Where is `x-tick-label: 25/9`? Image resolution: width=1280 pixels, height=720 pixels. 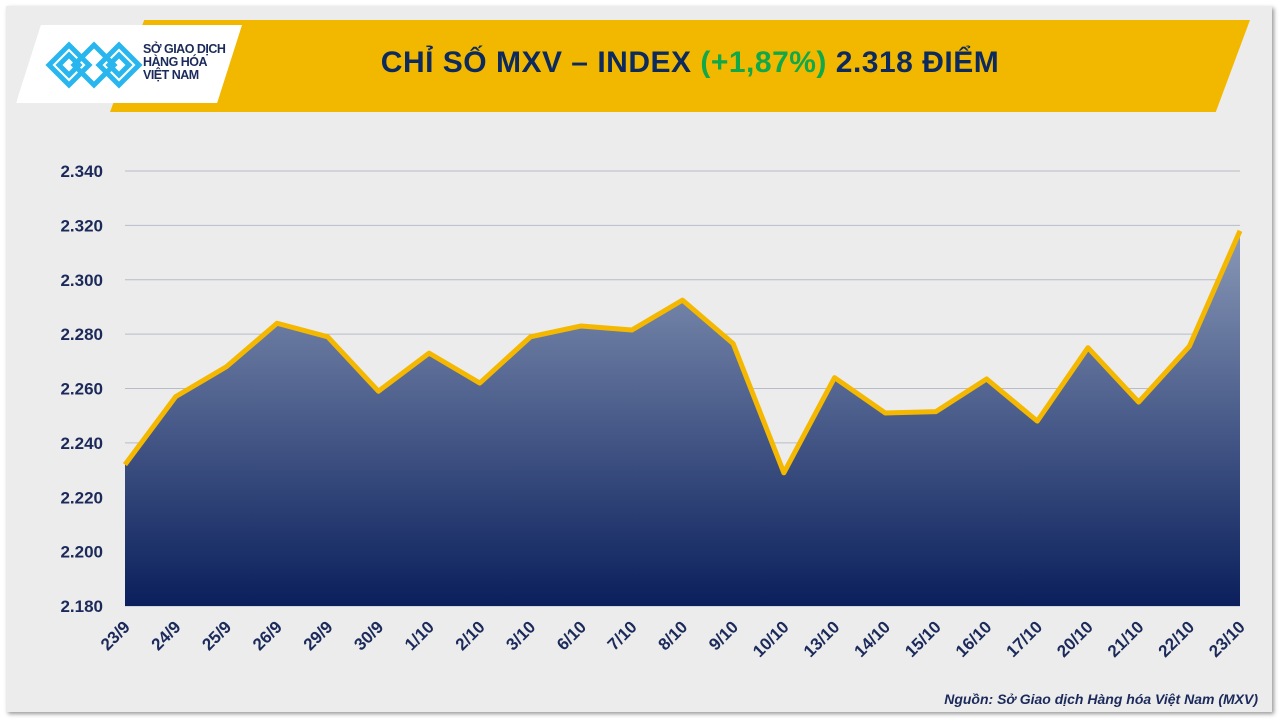
x-tick-label: 25/9 is located at coordinates (216, 635).